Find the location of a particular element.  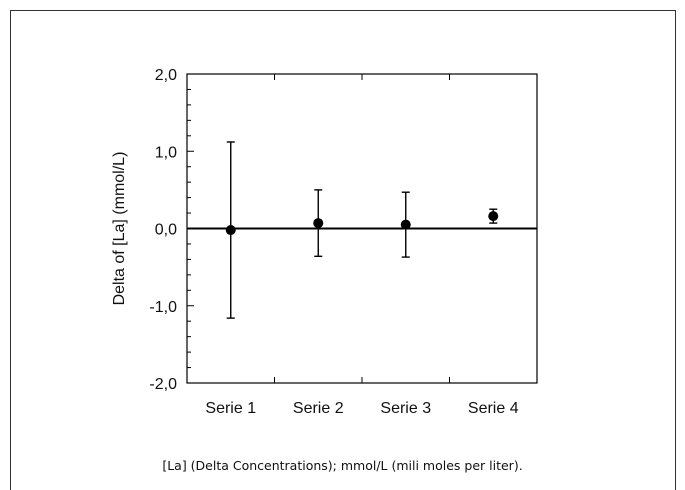

x-tick-label: Serie 3 is located at coordinates (405, 408).